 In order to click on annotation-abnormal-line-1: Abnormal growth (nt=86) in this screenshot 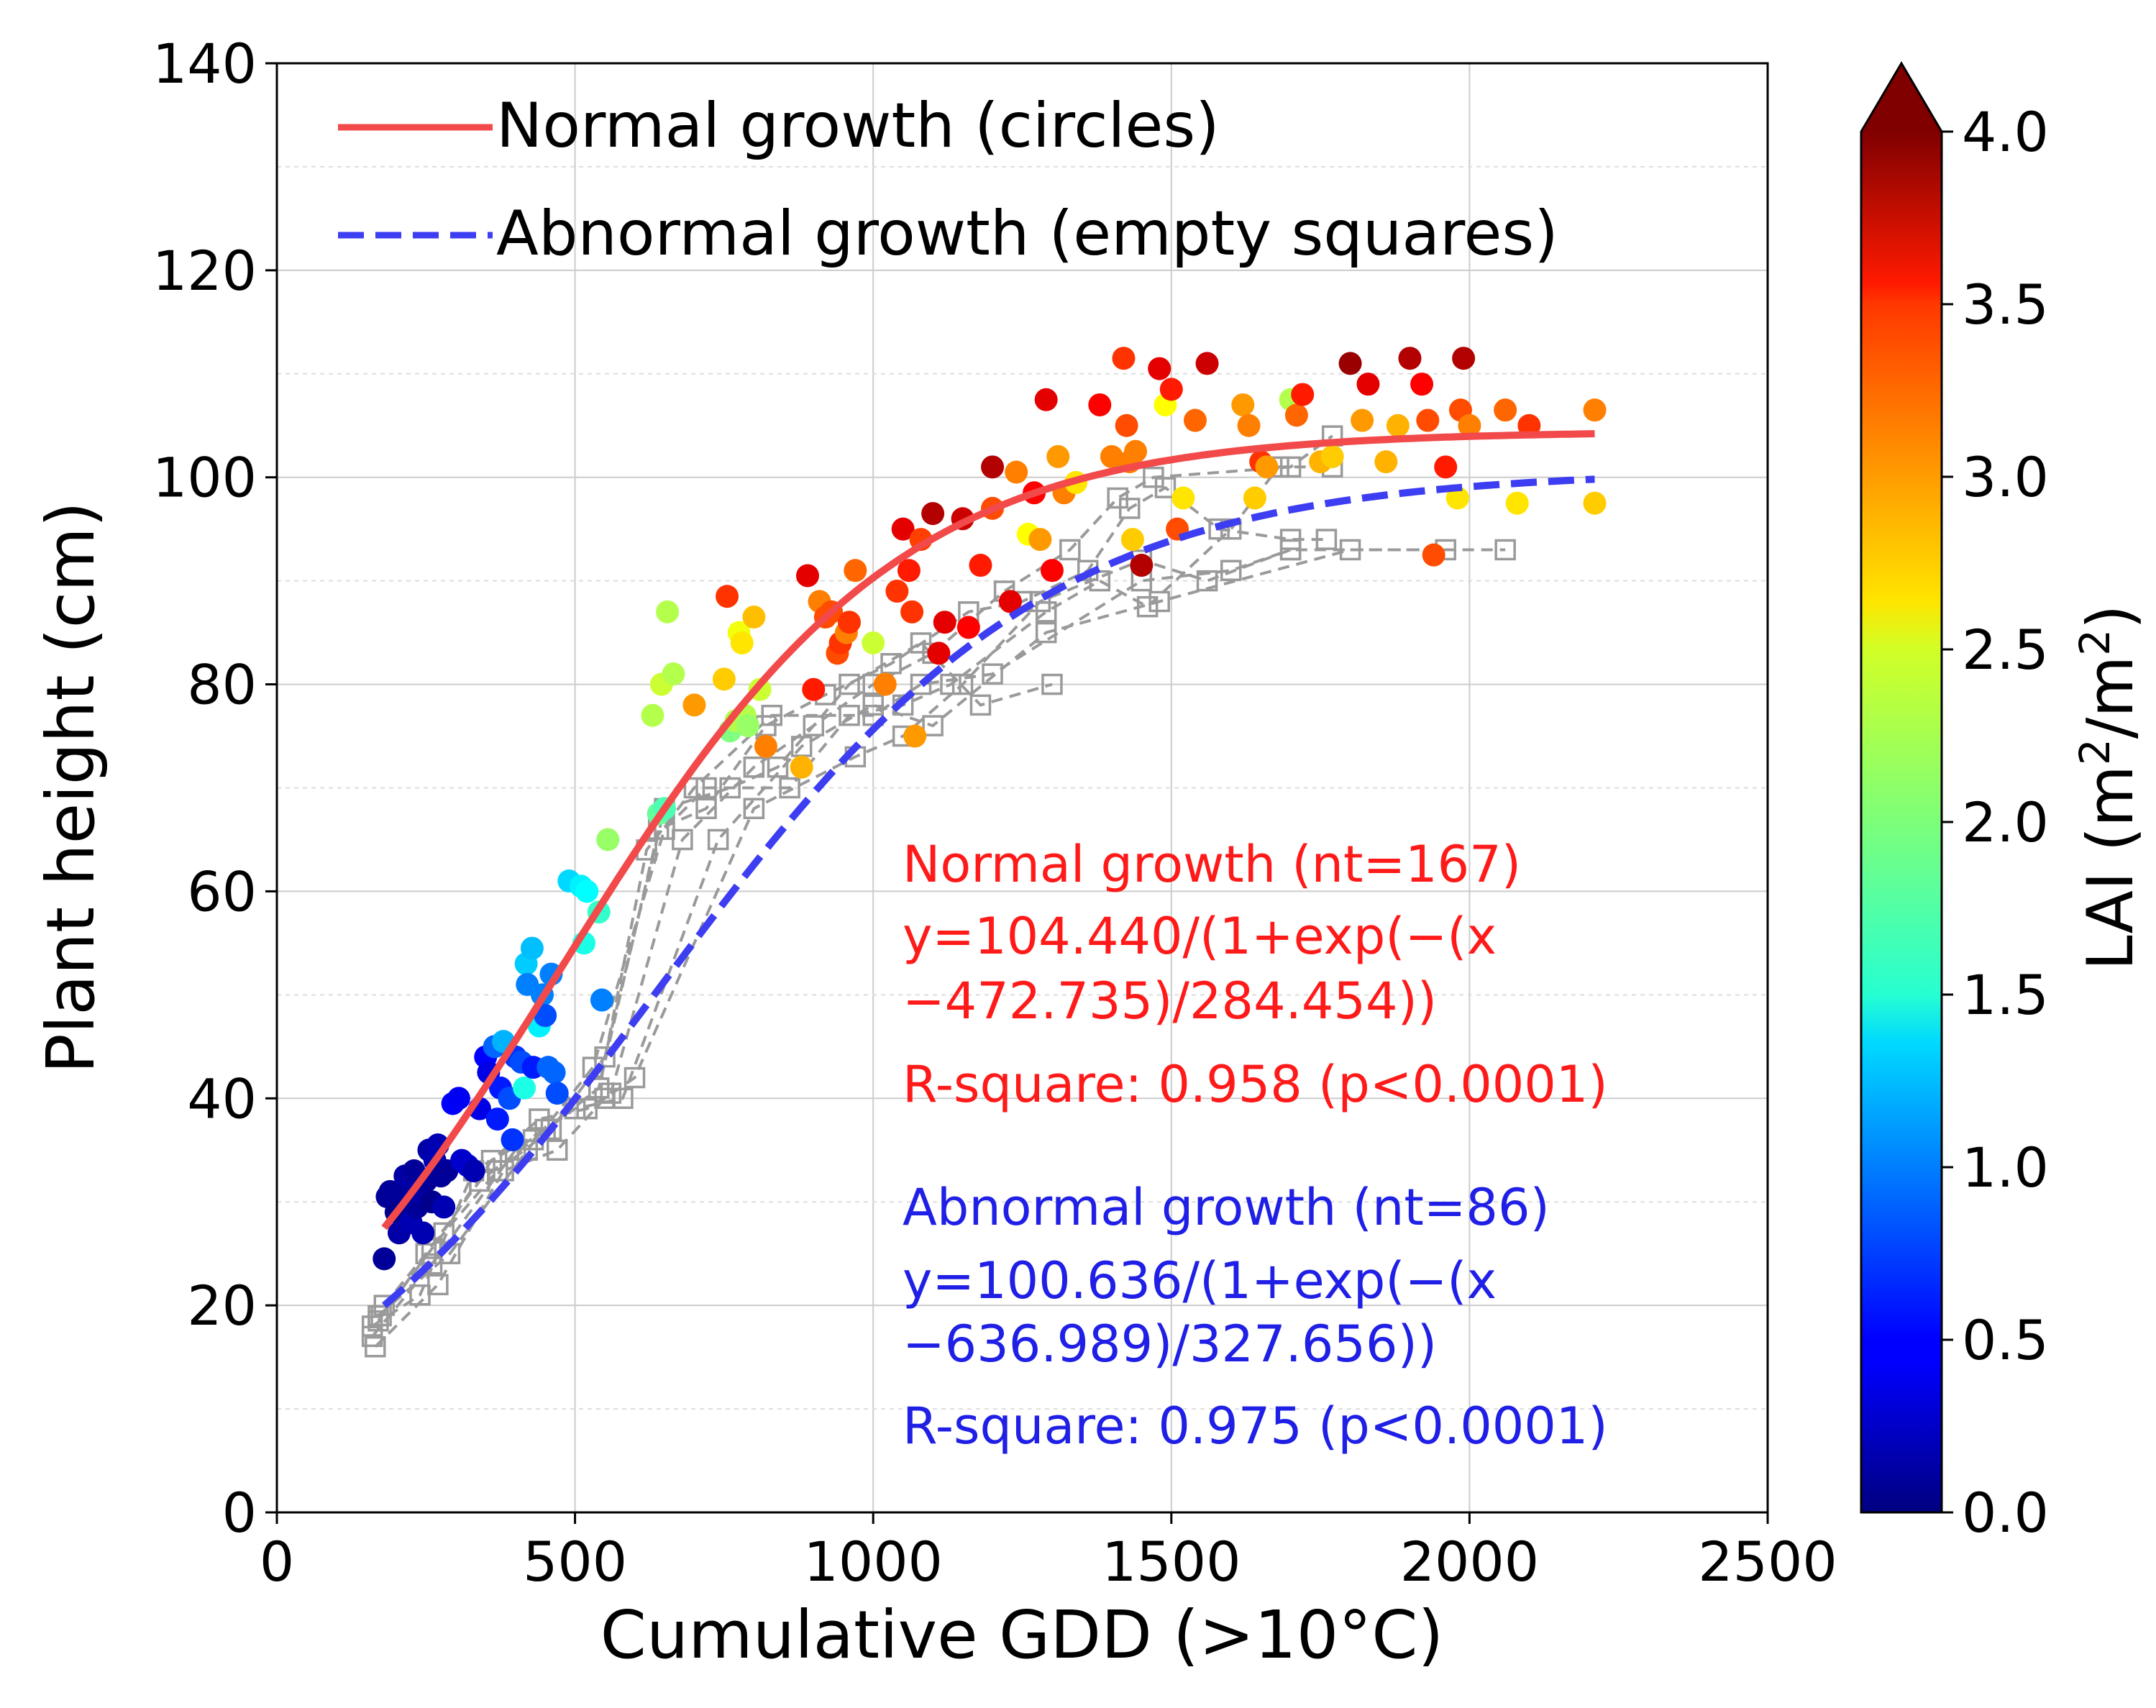, I will do `click(1226, 1207)`.